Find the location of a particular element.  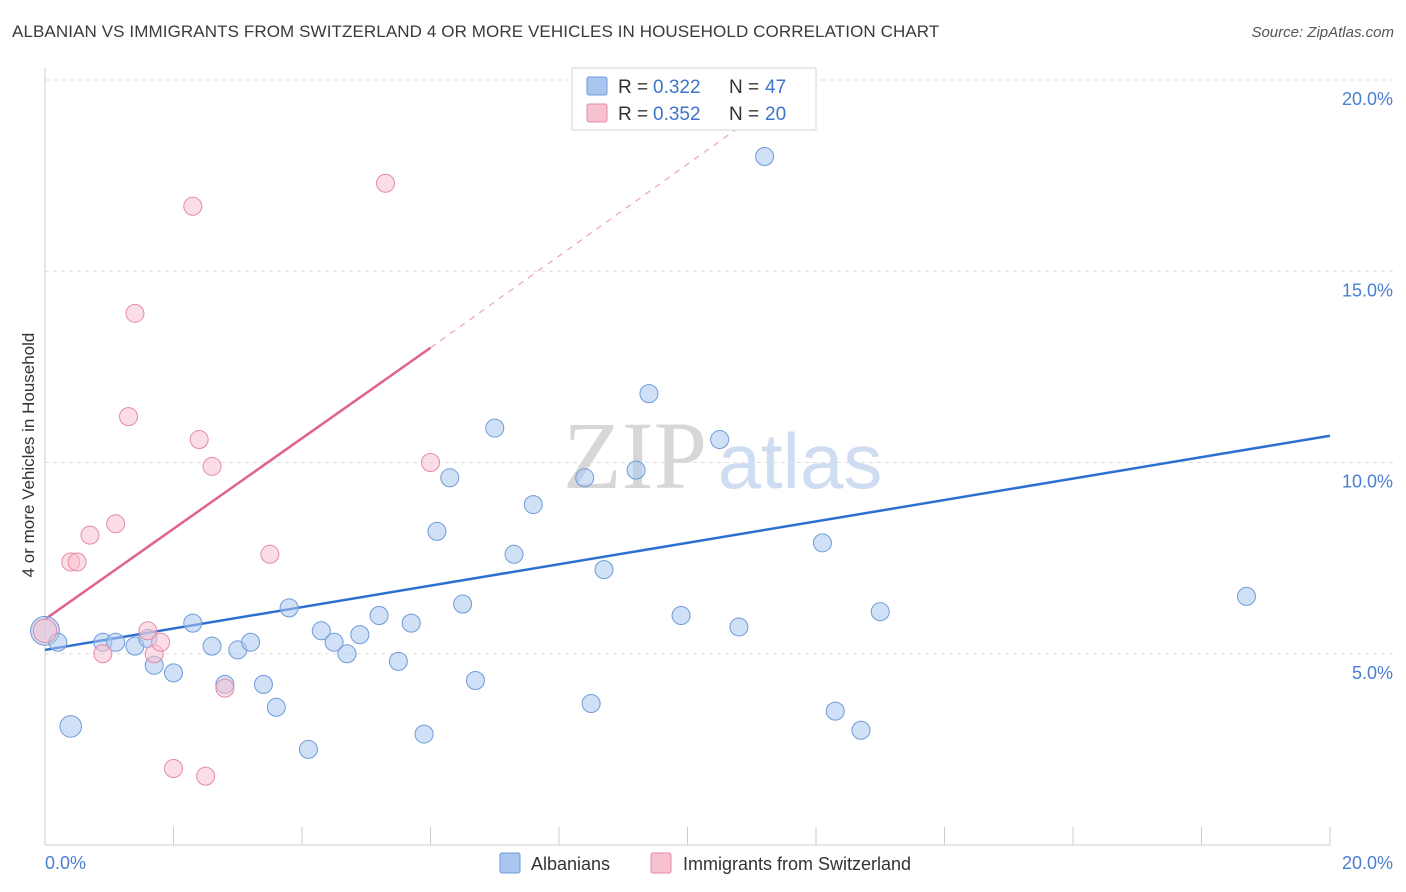

y-tick-label: 5.0% is located at coordinates (1372, 673).